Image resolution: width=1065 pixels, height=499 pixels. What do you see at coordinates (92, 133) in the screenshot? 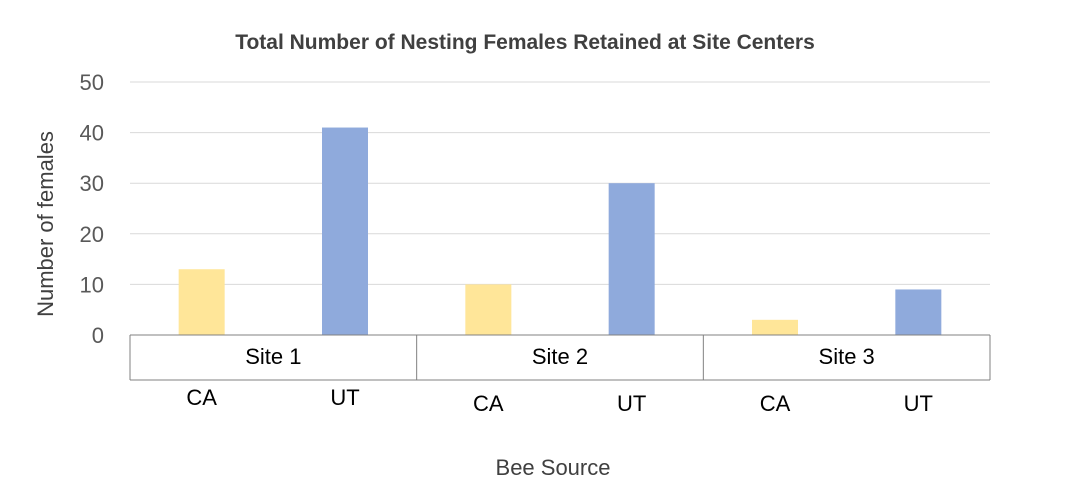
I see `y-tick-label: 40` at bounding box center [92, 133].